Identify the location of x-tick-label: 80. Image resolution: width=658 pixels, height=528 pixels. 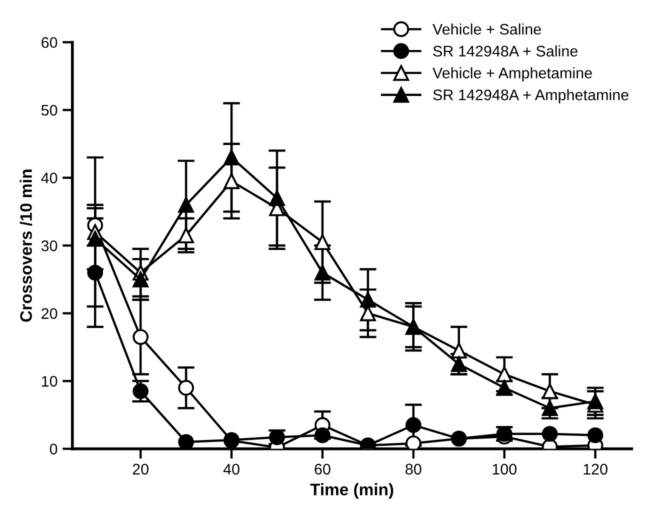
(414, 469).